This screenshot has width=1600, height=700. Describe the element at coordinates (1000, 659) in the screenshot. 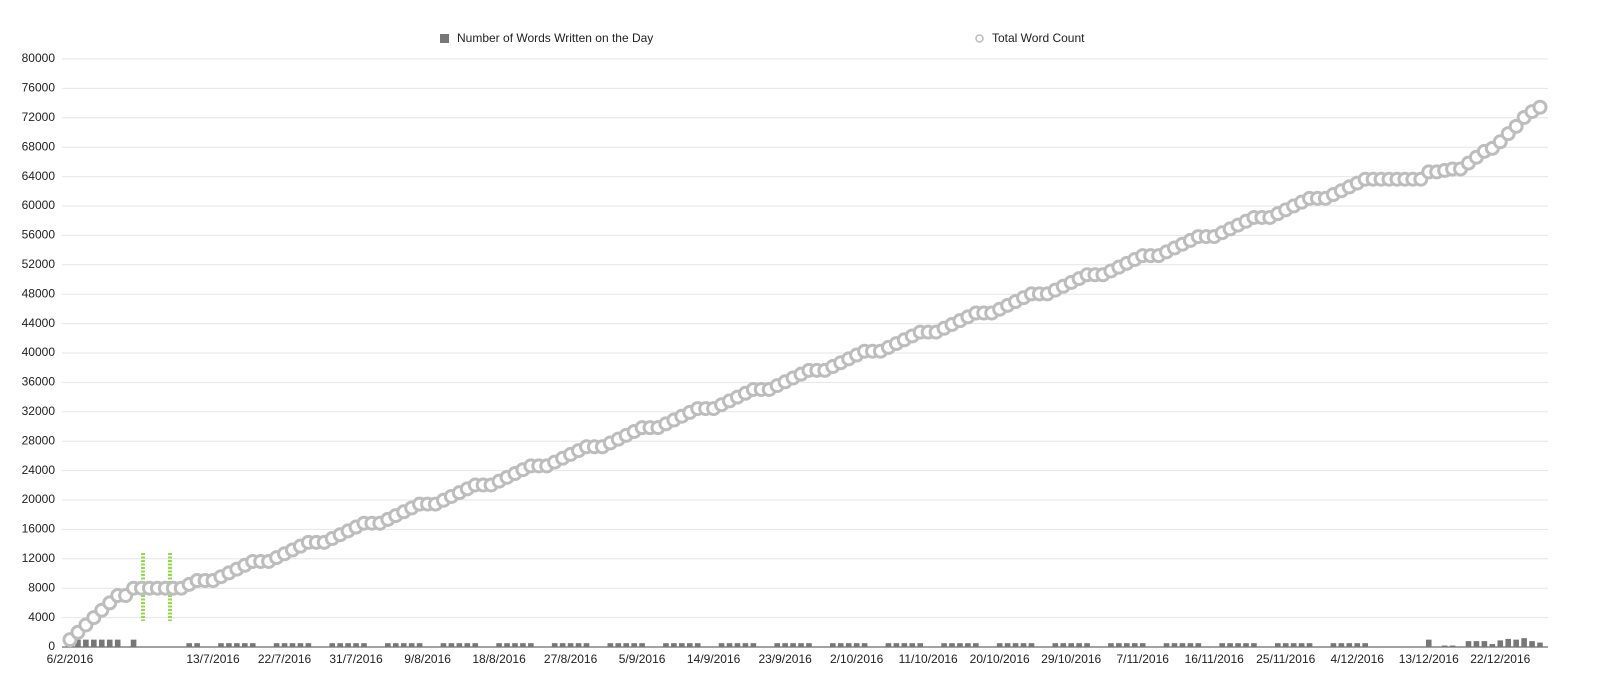

I see `x-tick-label: 20/10/2016` at that location.